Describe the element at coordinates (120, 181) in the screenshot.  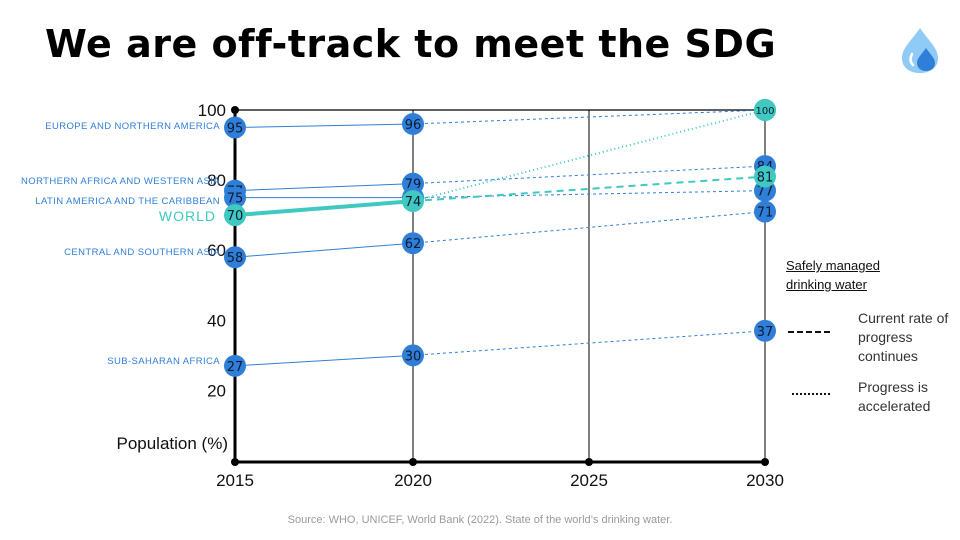
I see `series-name-label: NORTHERN AFRICA AND WESTERN ASIA` at that location.